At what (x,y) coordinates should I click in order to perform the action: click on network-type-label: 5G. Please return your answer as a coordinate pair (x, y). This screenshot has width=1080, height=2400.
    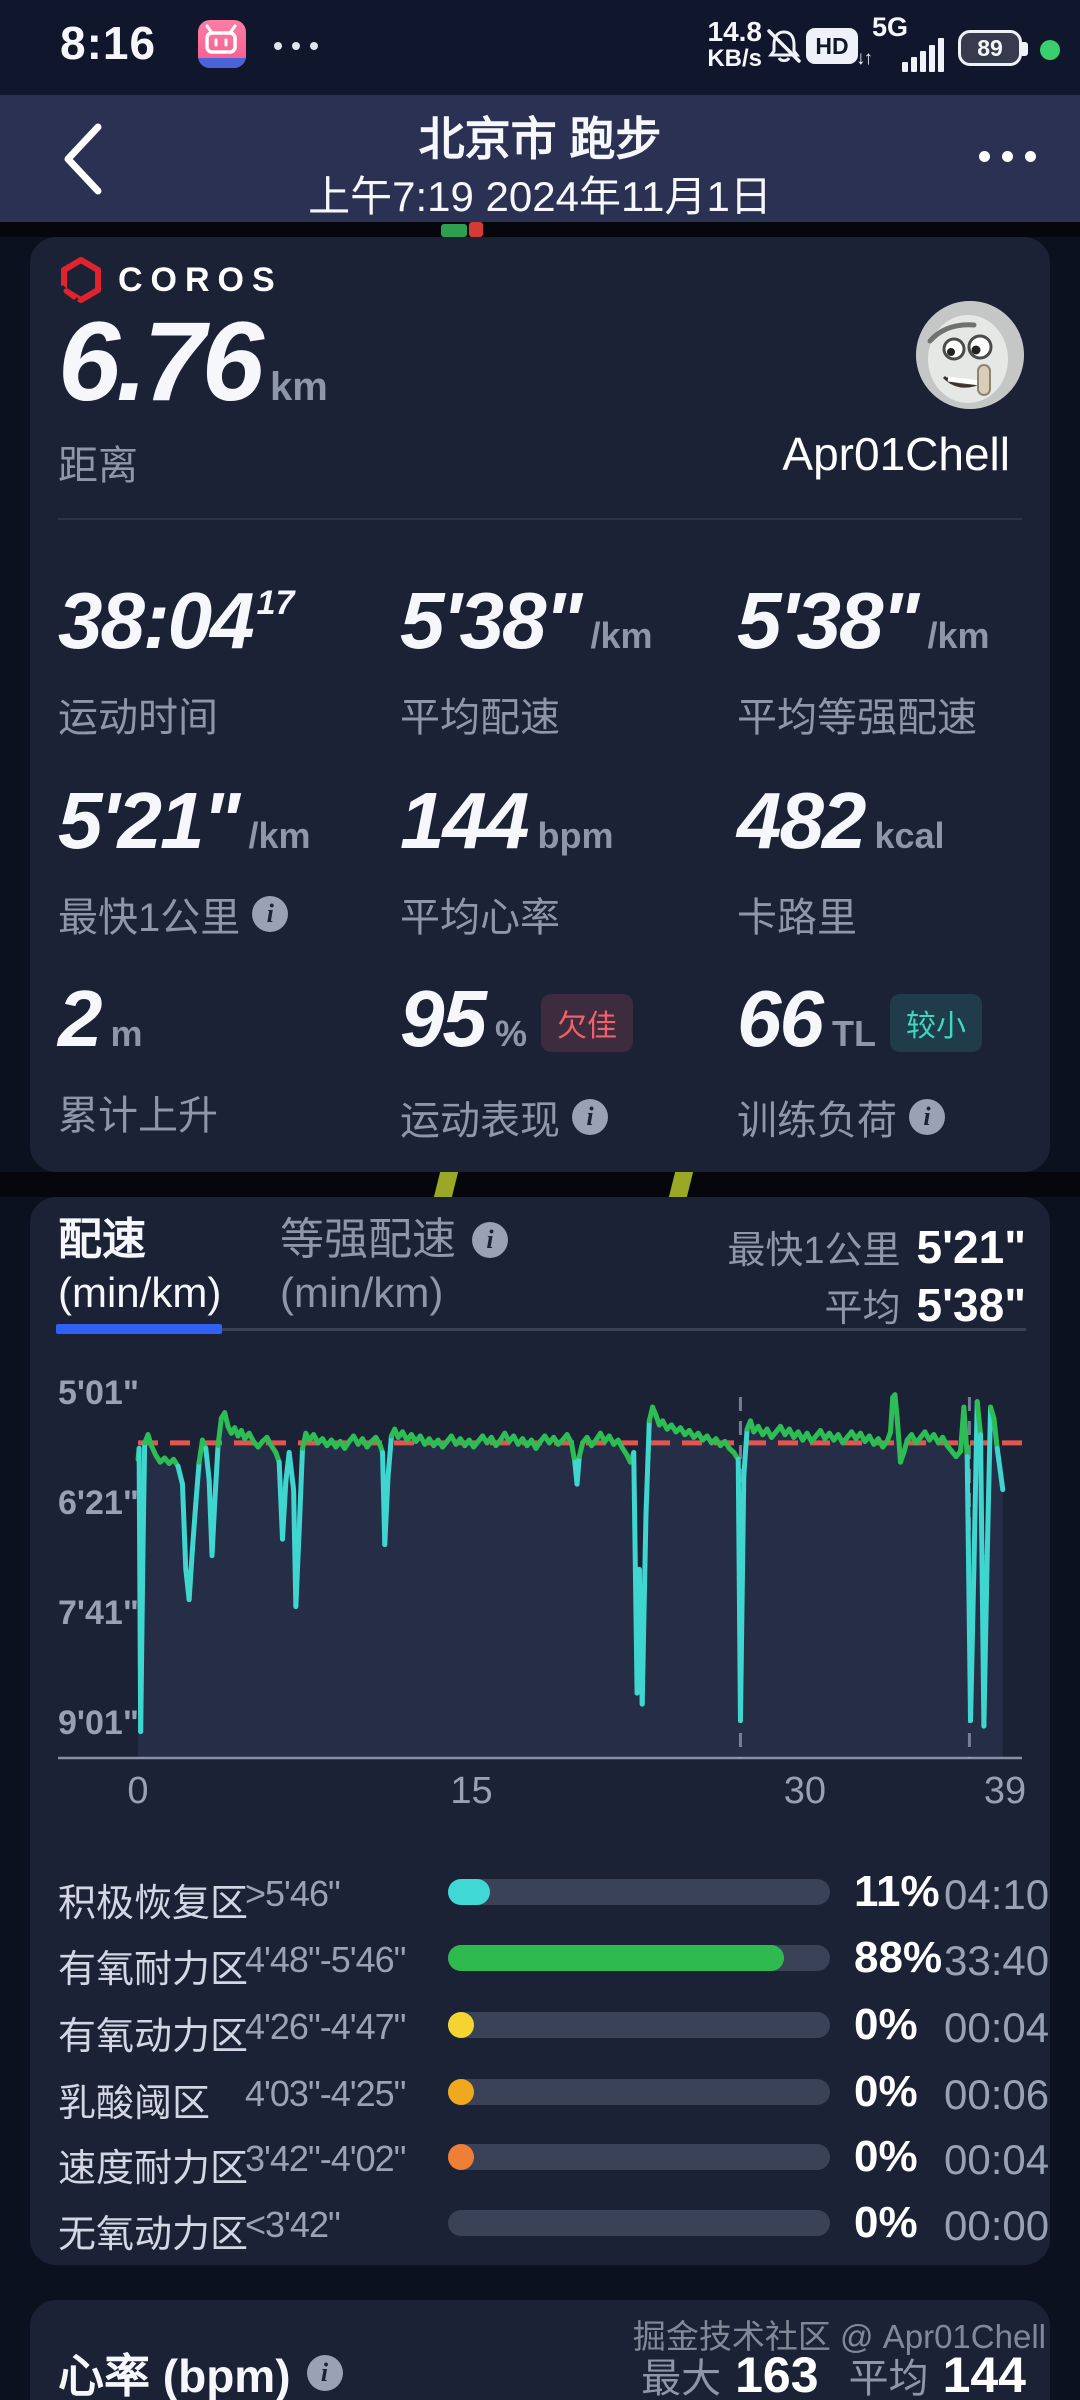
    Looking at the image, I should click on (890, 27).